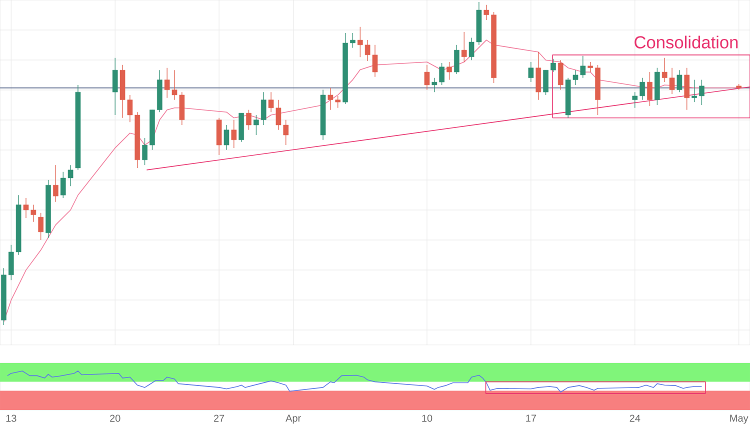 The image size is (750, 430). Describe the element at coordinates (11, 418) in the screenshot. I see `x-tick-label: 13` at that location.